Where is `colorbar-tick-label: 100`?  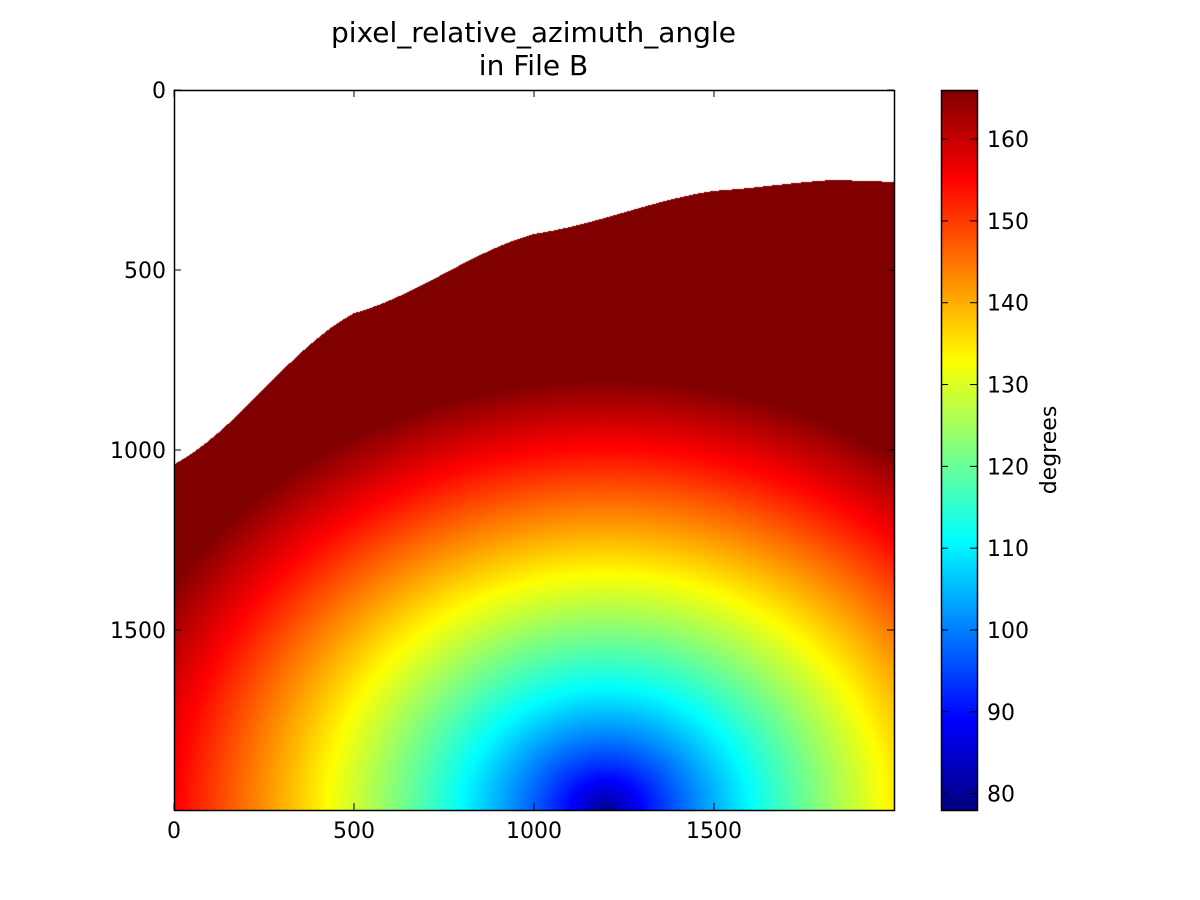 colorbar-tick-label: 100 is located at coordinates (1008, 631).